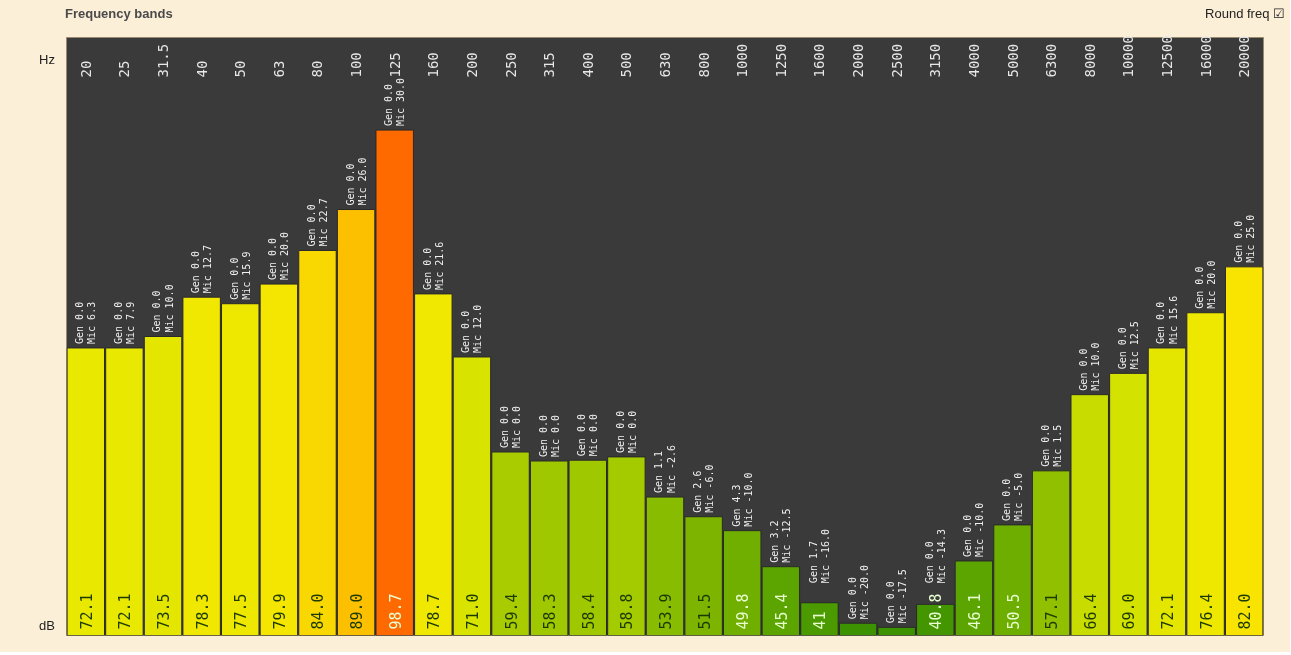  Describe the element at coordinates (163, 60) in the screenshot. I see `x-tick-label: 31.5` at that location.